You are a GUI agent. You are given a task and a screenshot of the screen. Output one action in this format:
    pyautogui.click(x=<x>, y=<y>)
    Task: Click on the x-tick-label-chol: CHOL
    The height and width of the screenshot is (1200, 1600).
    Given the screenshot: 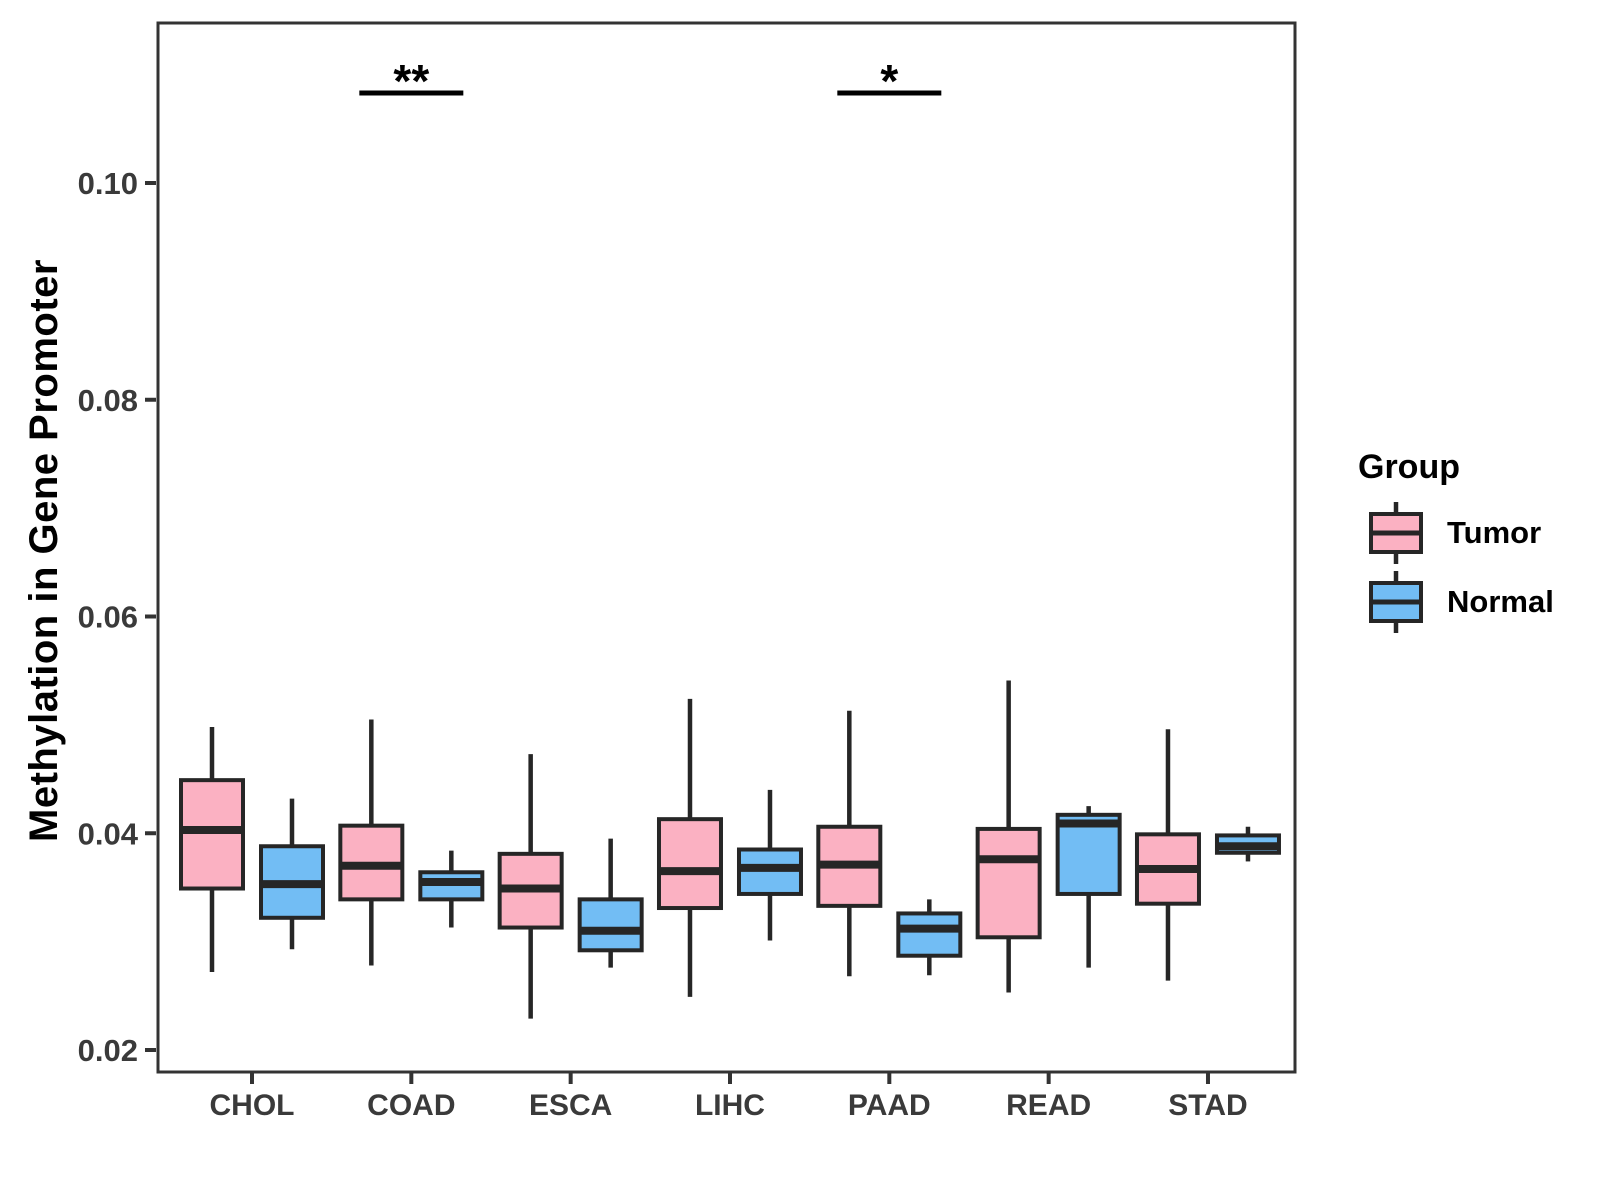 What is the action you would take?
    pyautogui.click(x=252, y=1105)
    